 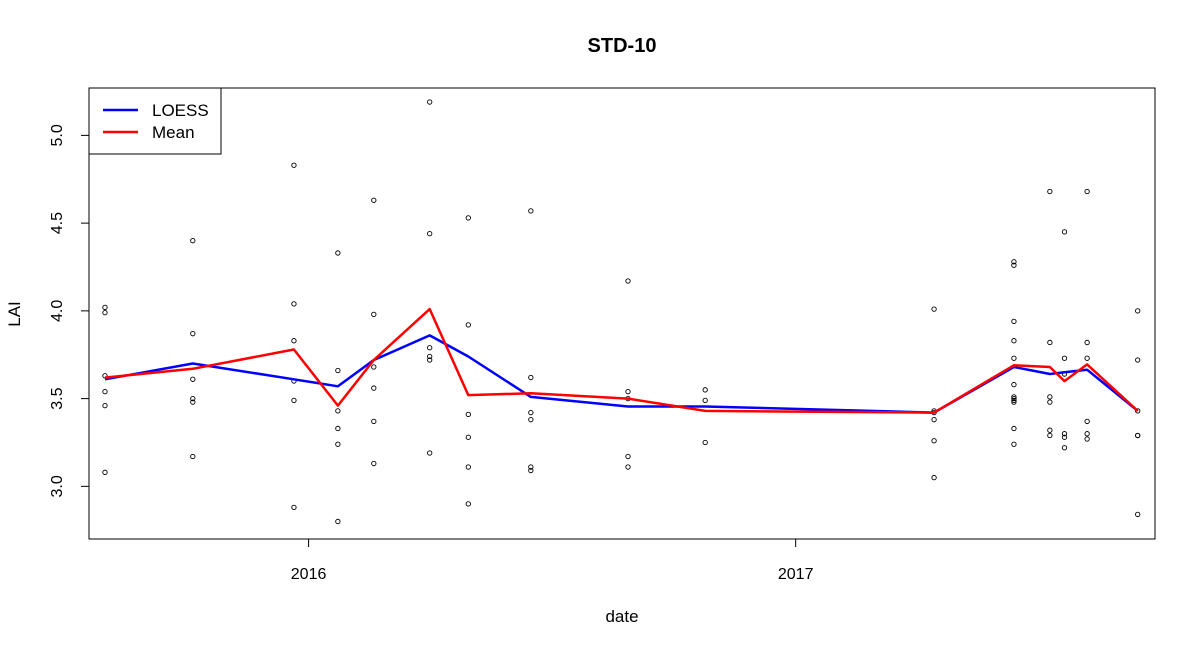 I want to click on y-tick-label: 3.5, so click(x=57, y=398).